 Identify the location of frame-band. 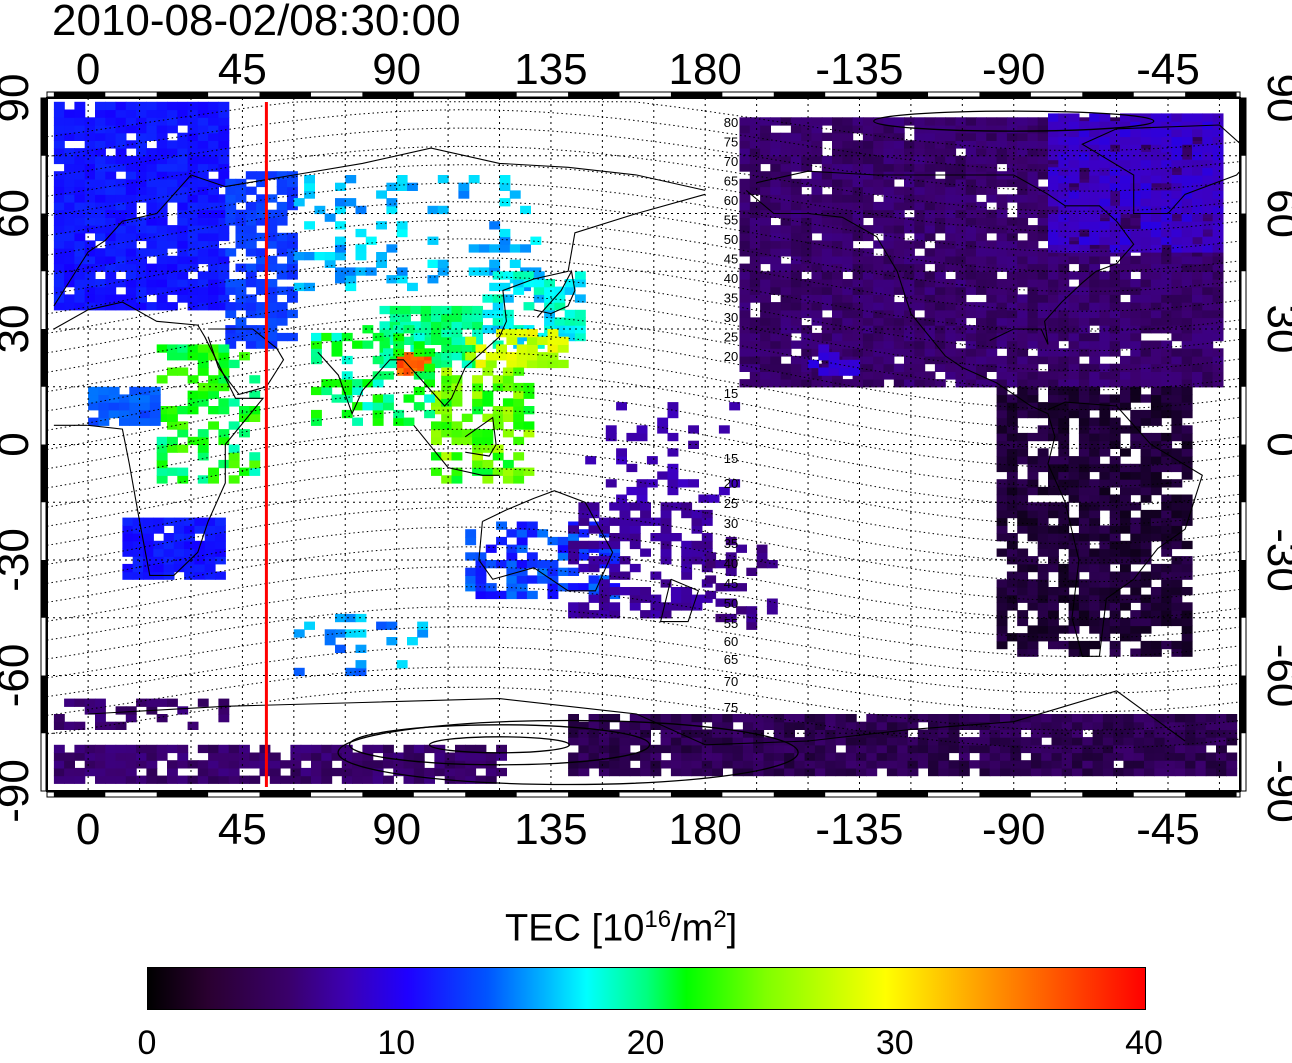
(1243, 704).